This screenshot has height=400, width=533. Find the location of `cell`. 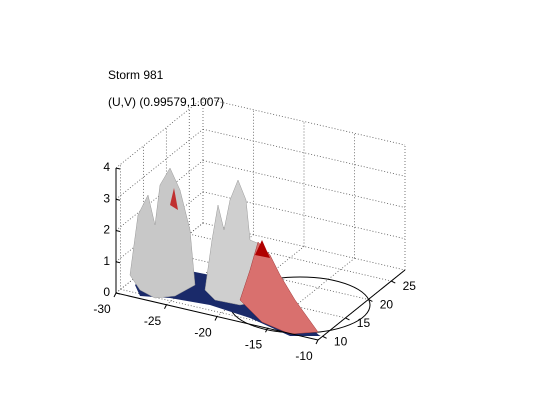

cell is located at coordinates (162, 233).